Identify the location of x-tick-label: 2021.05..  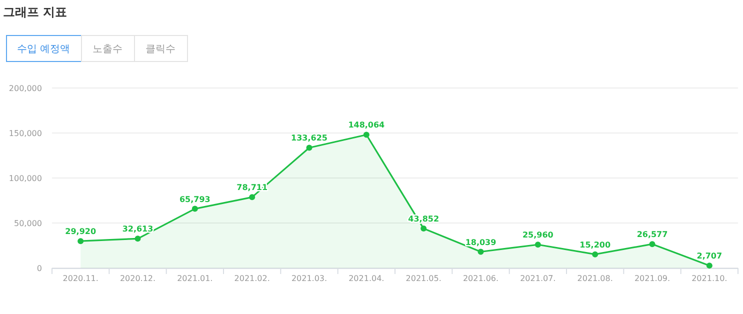
(424, 278).